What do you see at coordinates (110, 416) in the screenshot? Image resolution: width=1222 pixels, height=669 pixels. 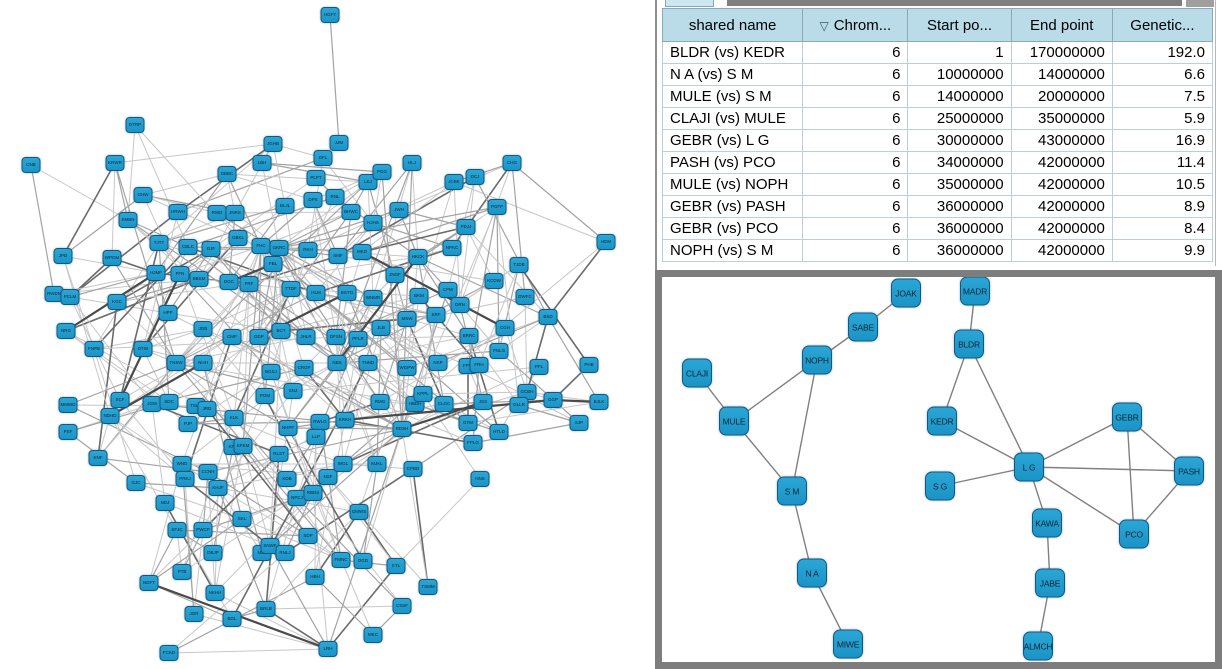 I see `network-node: NDHD` at bounding box center [110, 416].